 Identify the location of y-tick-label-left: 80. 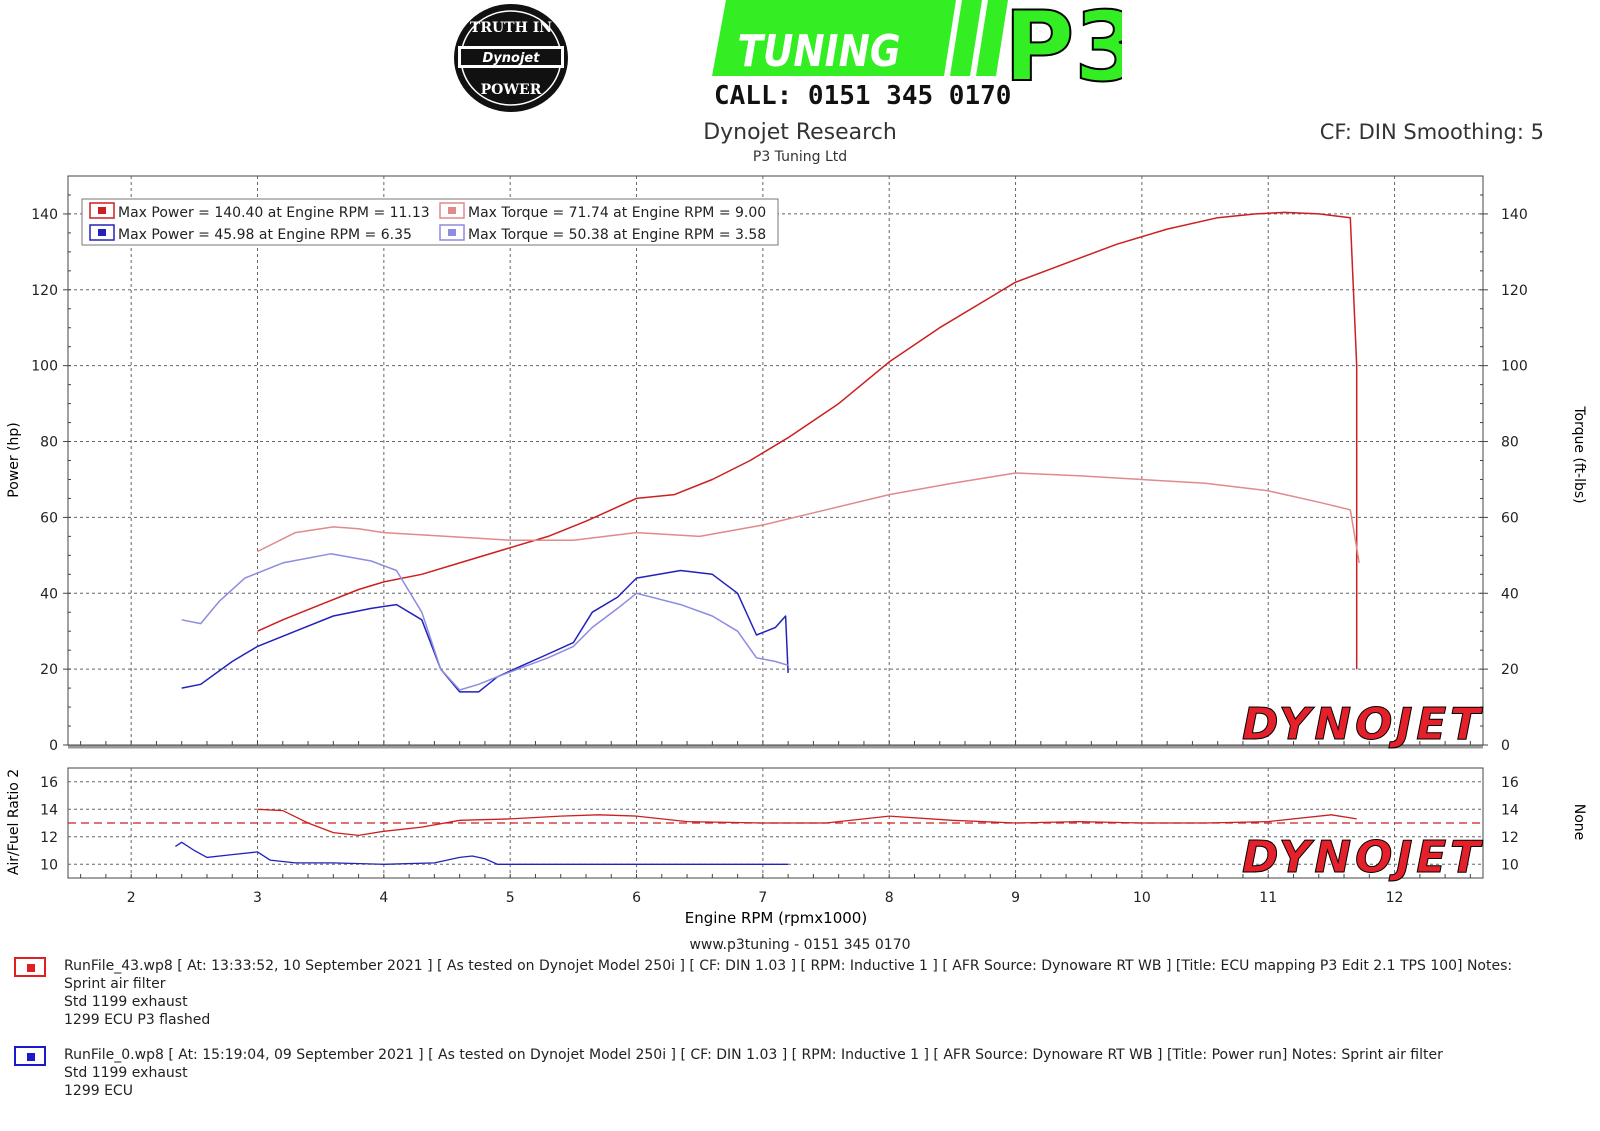
(49, 443).